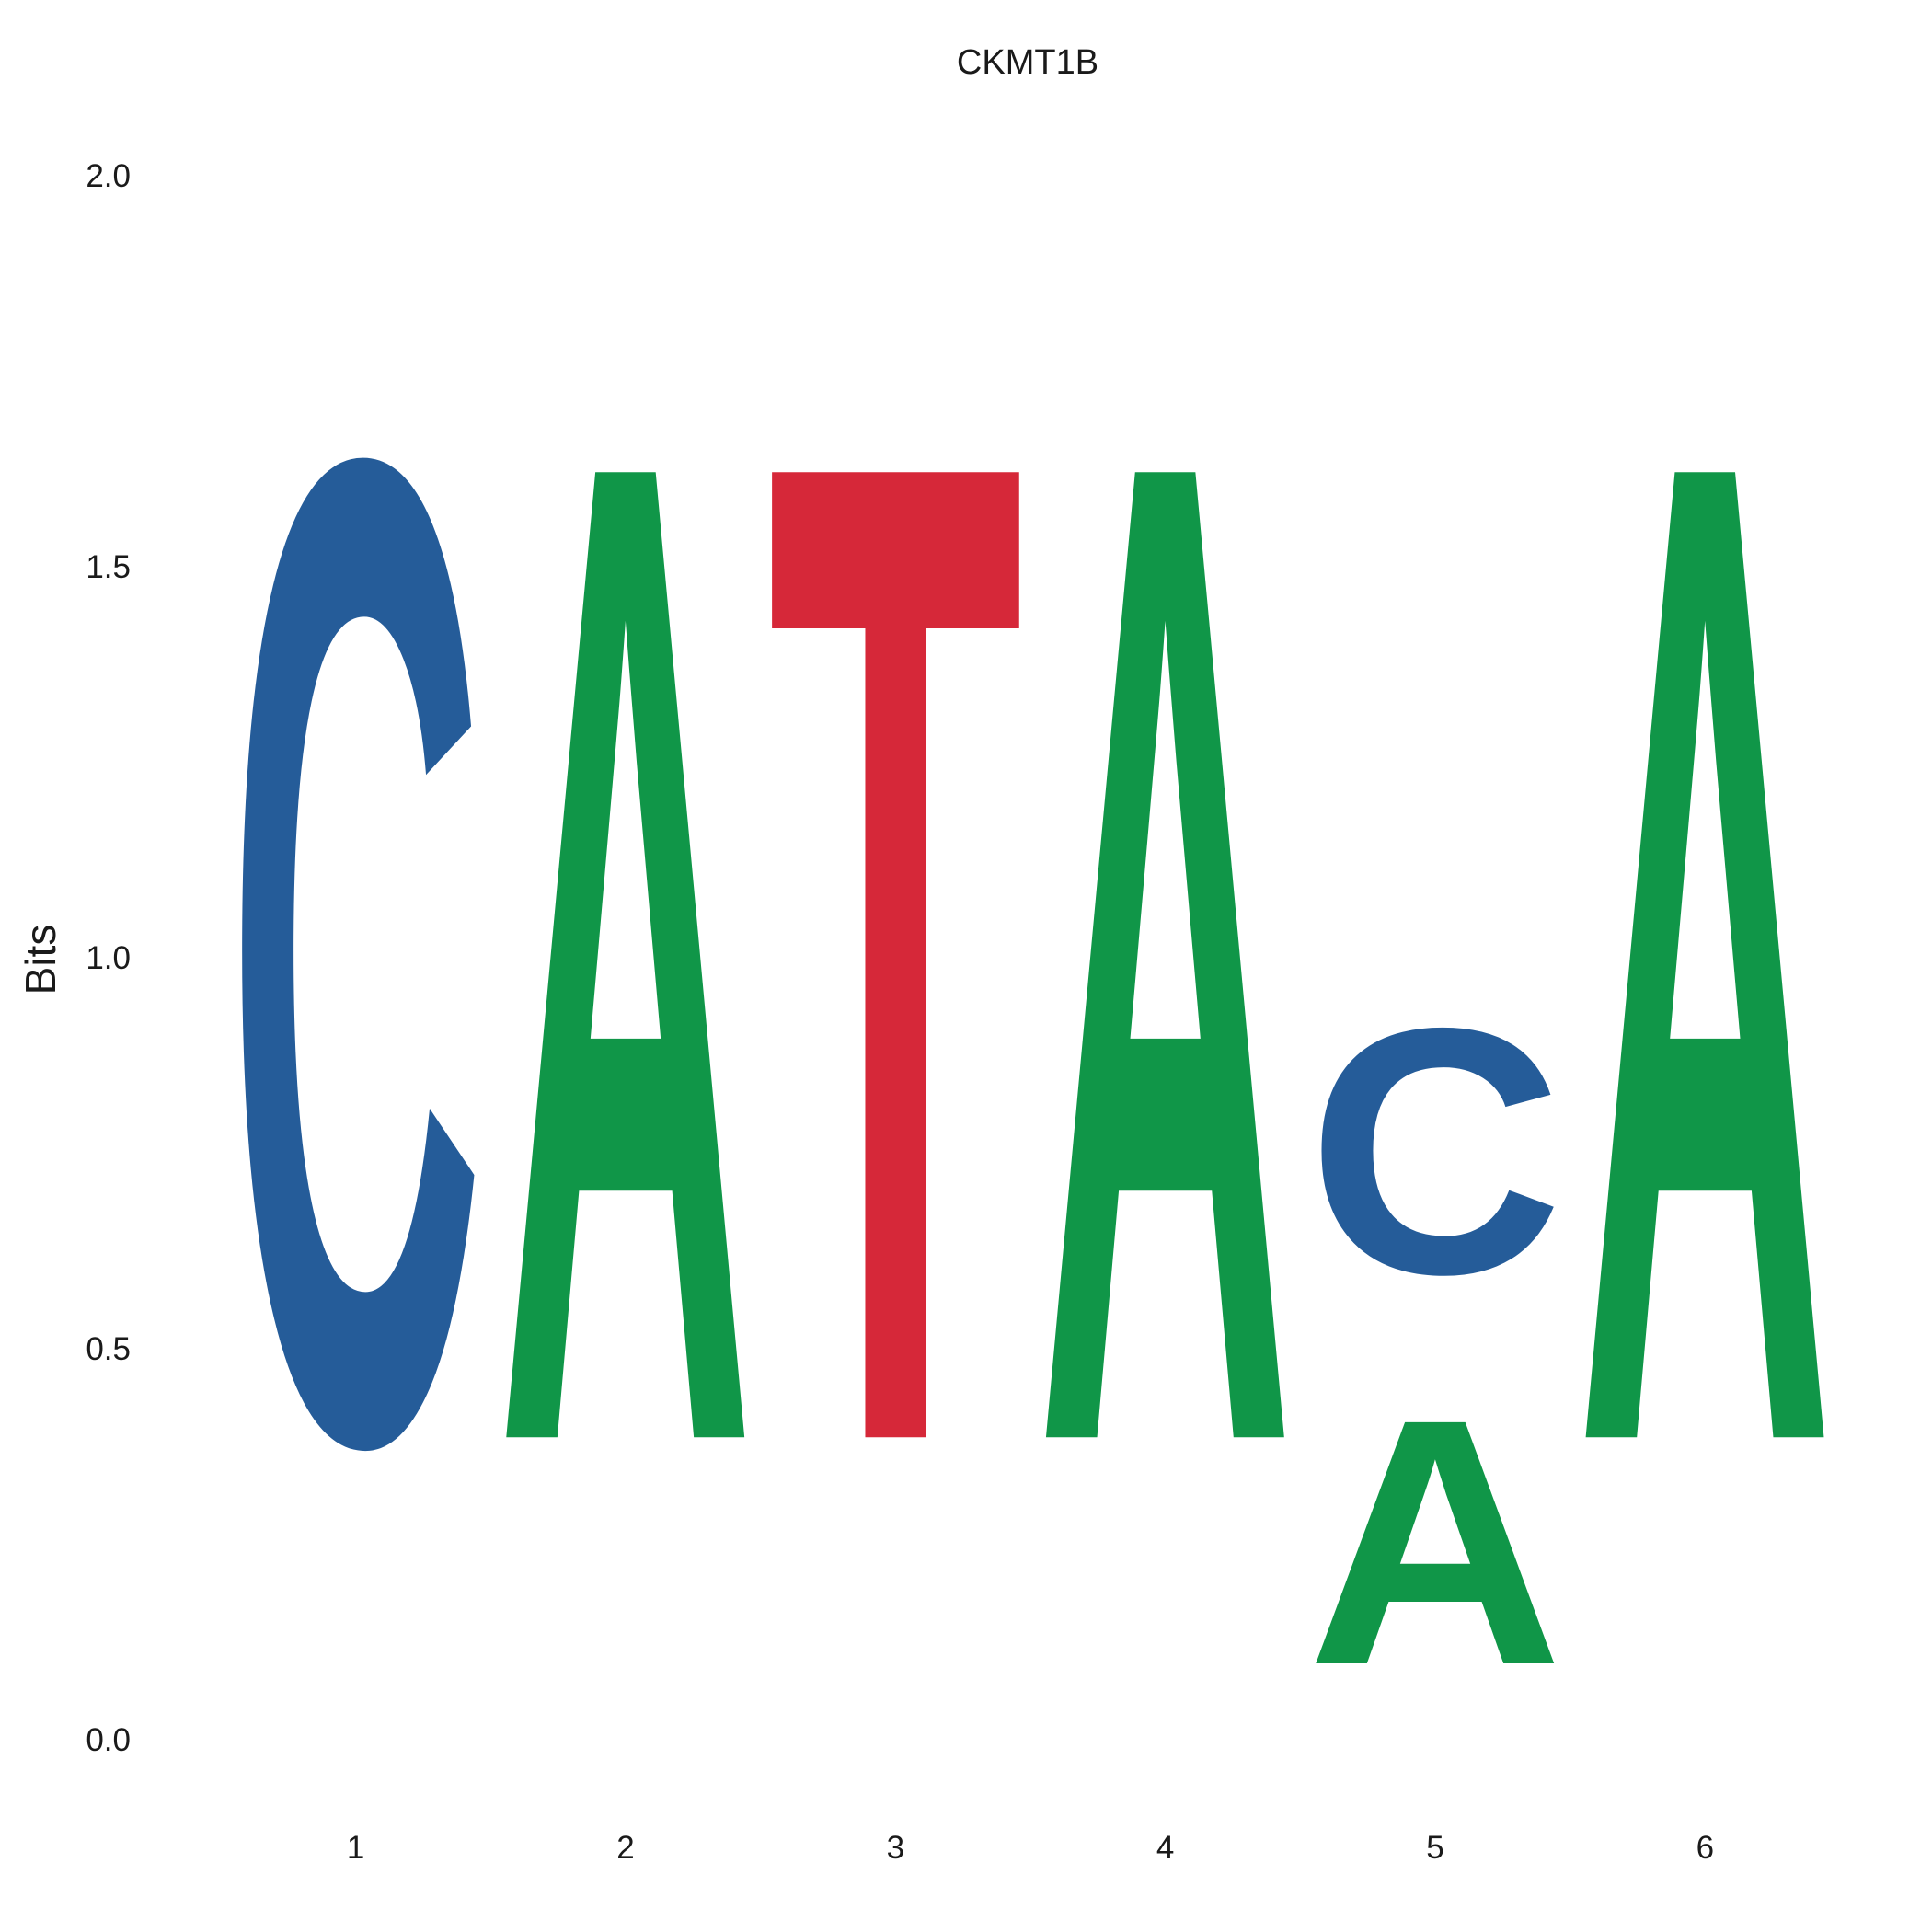 The width and height of the screenshot is (1932, 1932). I want to click on chart-title: CKMT1B, so click(1027, 62).